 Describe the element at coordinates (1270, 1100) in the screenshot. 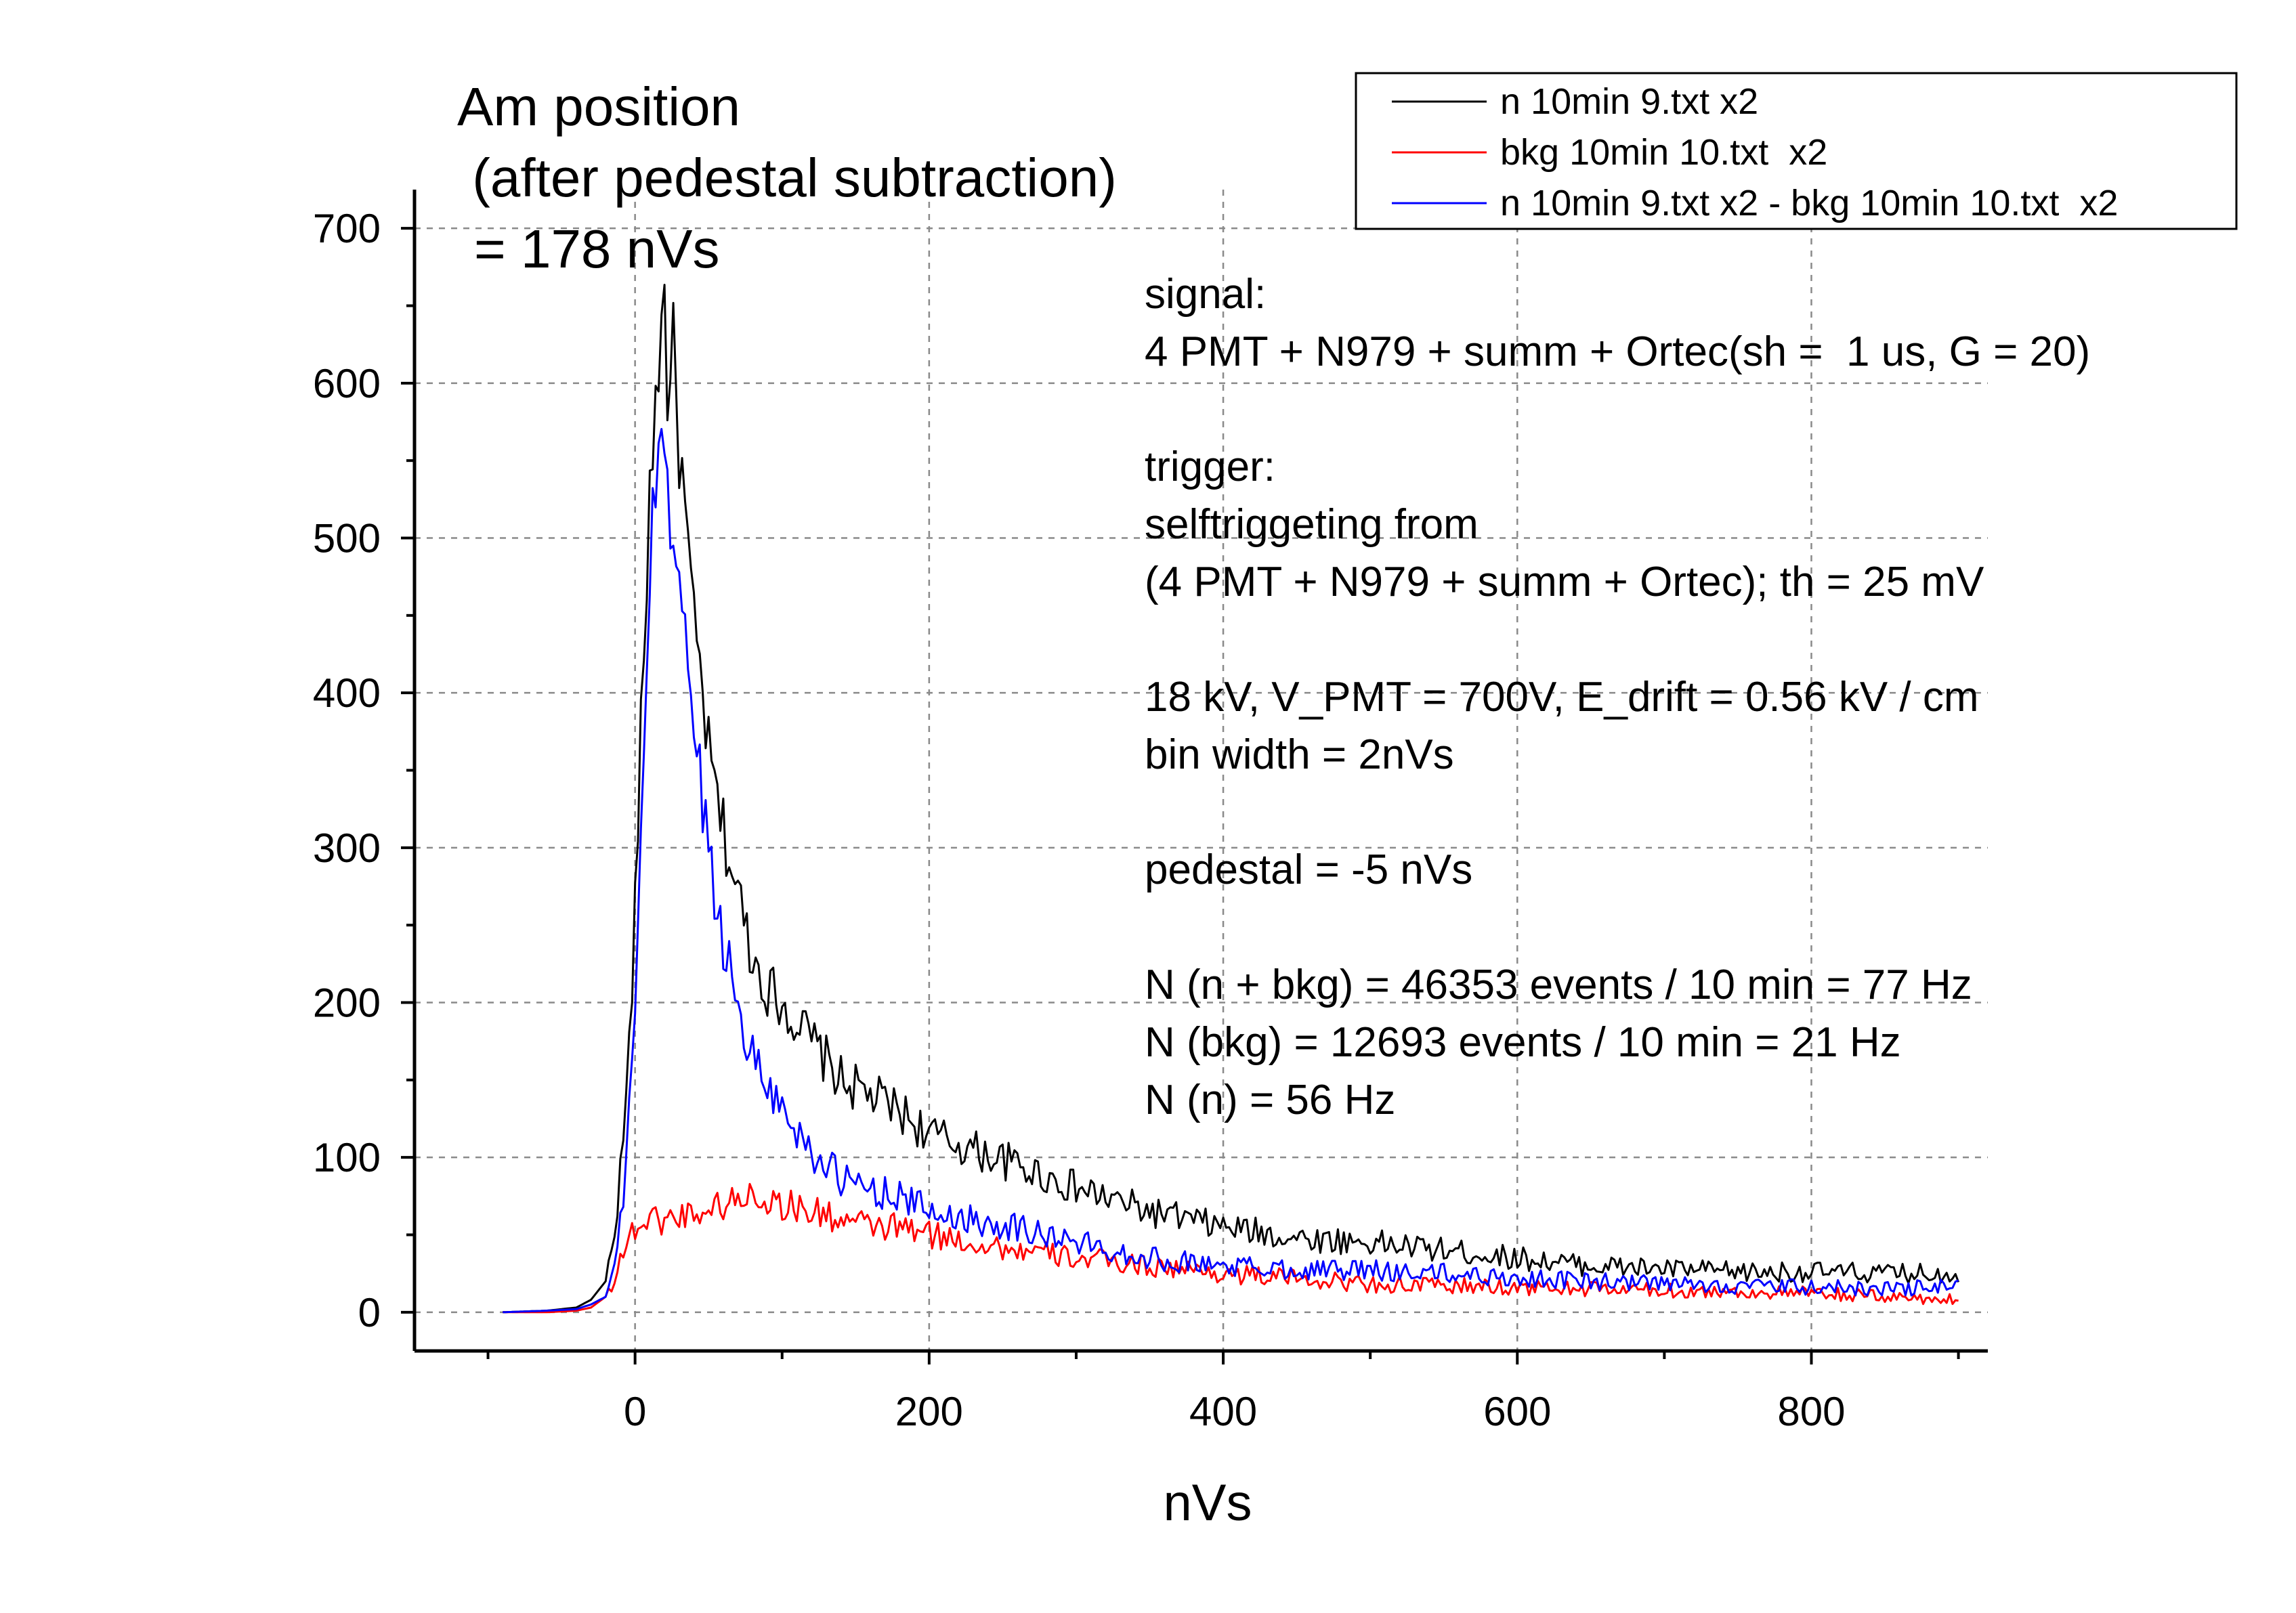

I see `annotation-line: N (n) = 56 Hz` at that location.